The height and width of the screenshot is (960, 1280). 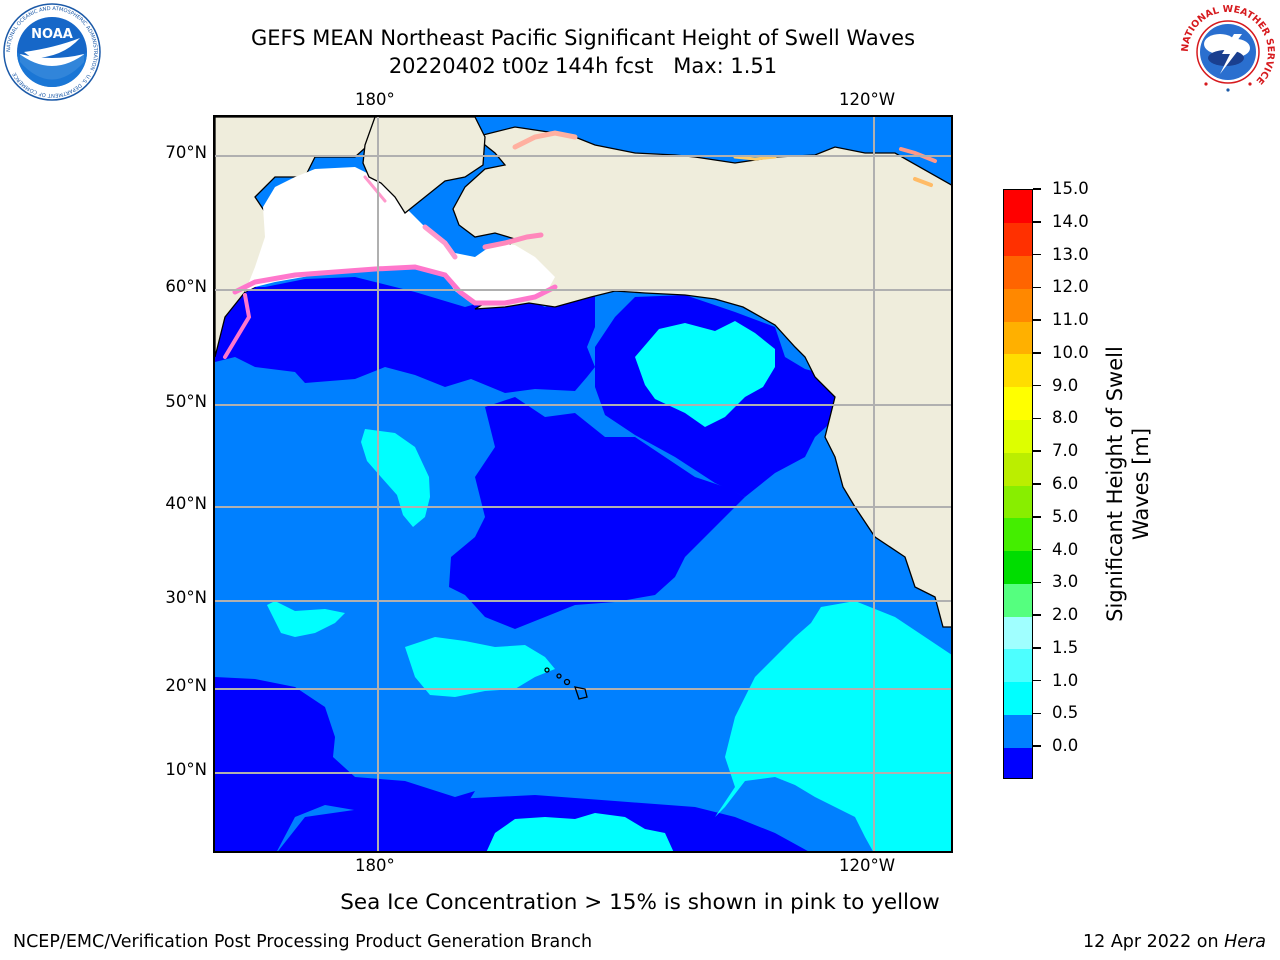 What do you see at coordinates (1065, 385) in the screenshot?
I see `colorbar-tick-label: 9.0` at bounding box center [1065, 385].